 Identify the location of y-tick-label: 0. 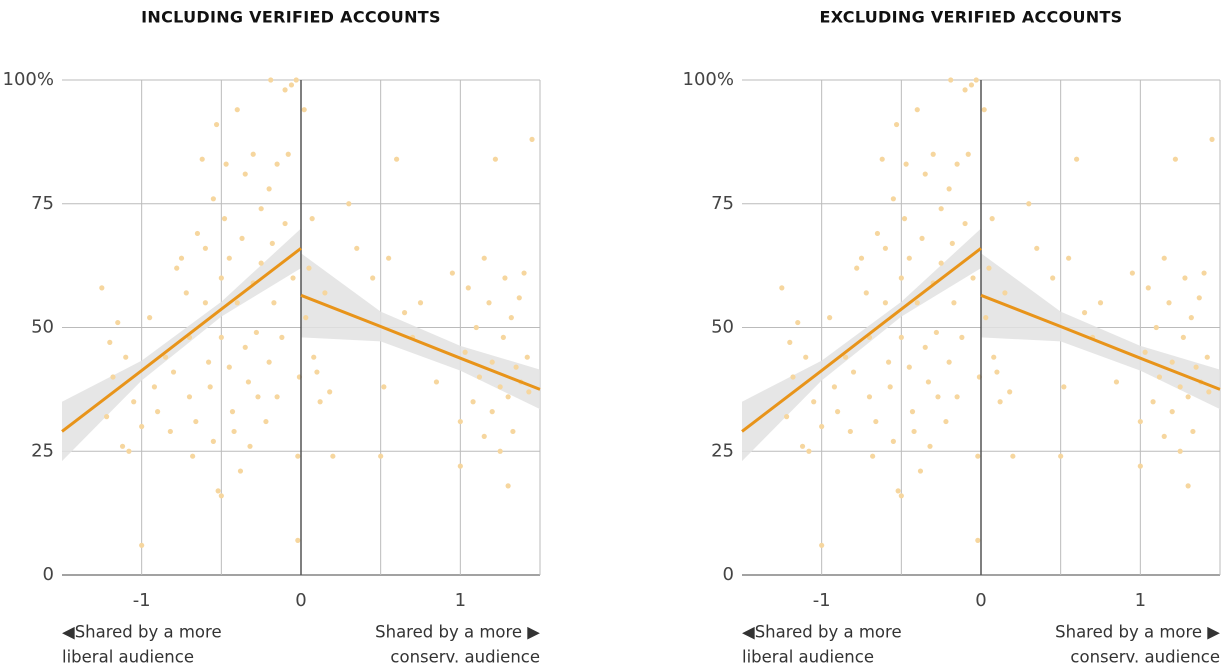
(48, 574).